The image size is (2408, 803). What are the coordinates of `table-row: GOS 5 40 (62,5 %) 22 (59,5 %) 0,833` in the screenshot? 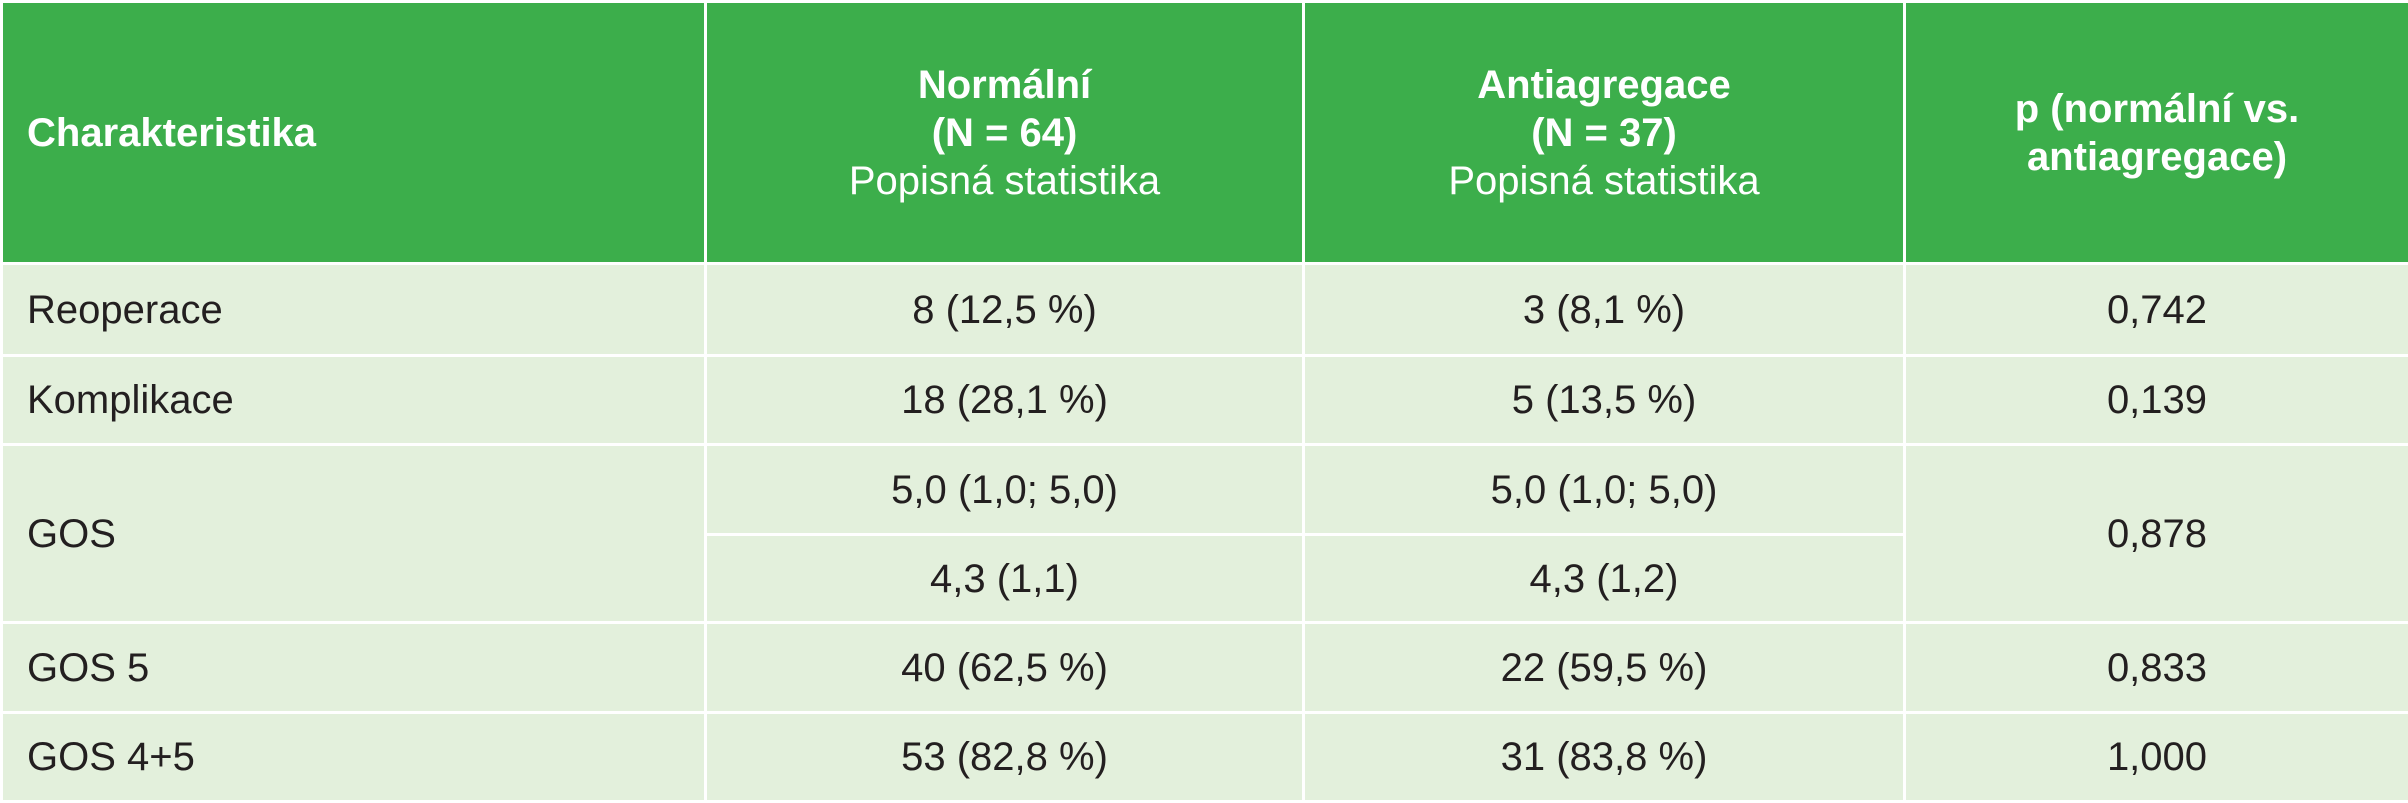 It's located at (1205, 668).